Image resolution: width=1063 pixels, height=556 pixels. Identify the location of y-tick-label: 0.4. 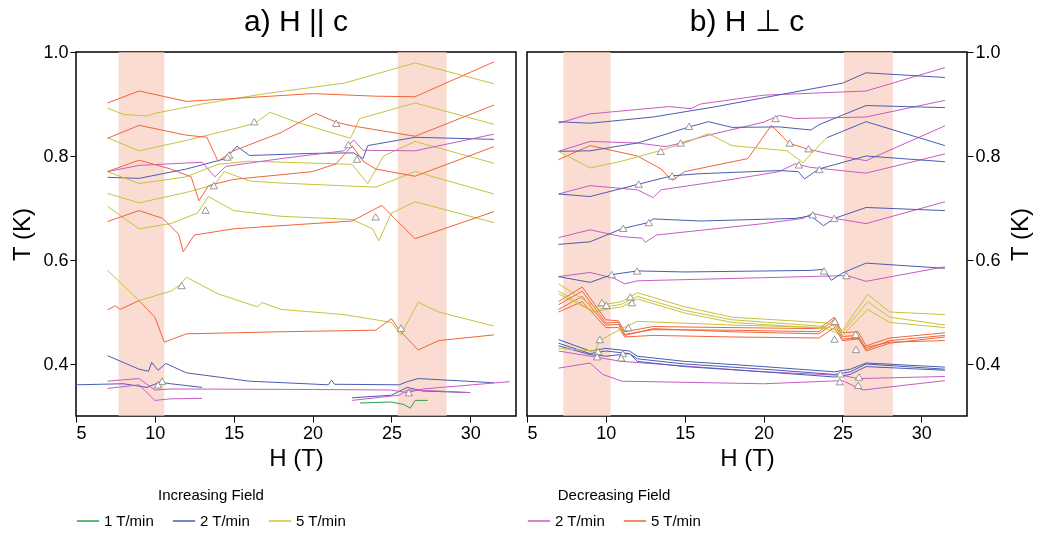
(56, 363).